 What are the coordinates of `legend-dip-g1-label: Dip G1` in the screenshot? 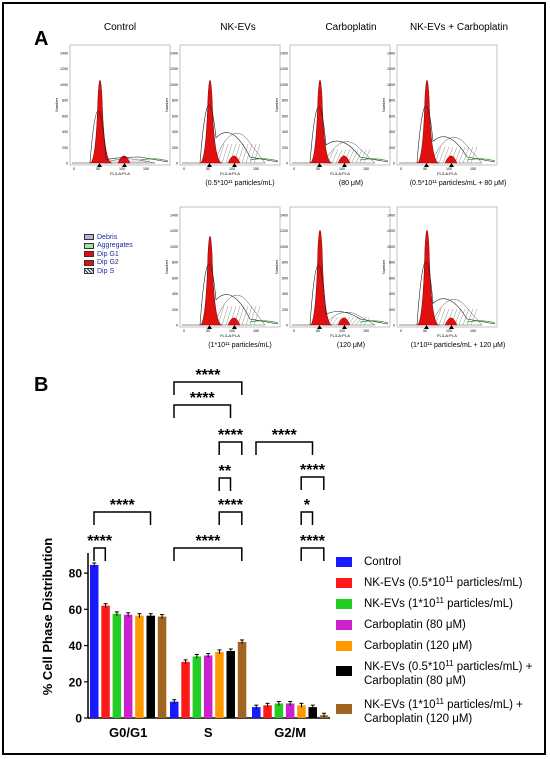 It's located at (108, 254).